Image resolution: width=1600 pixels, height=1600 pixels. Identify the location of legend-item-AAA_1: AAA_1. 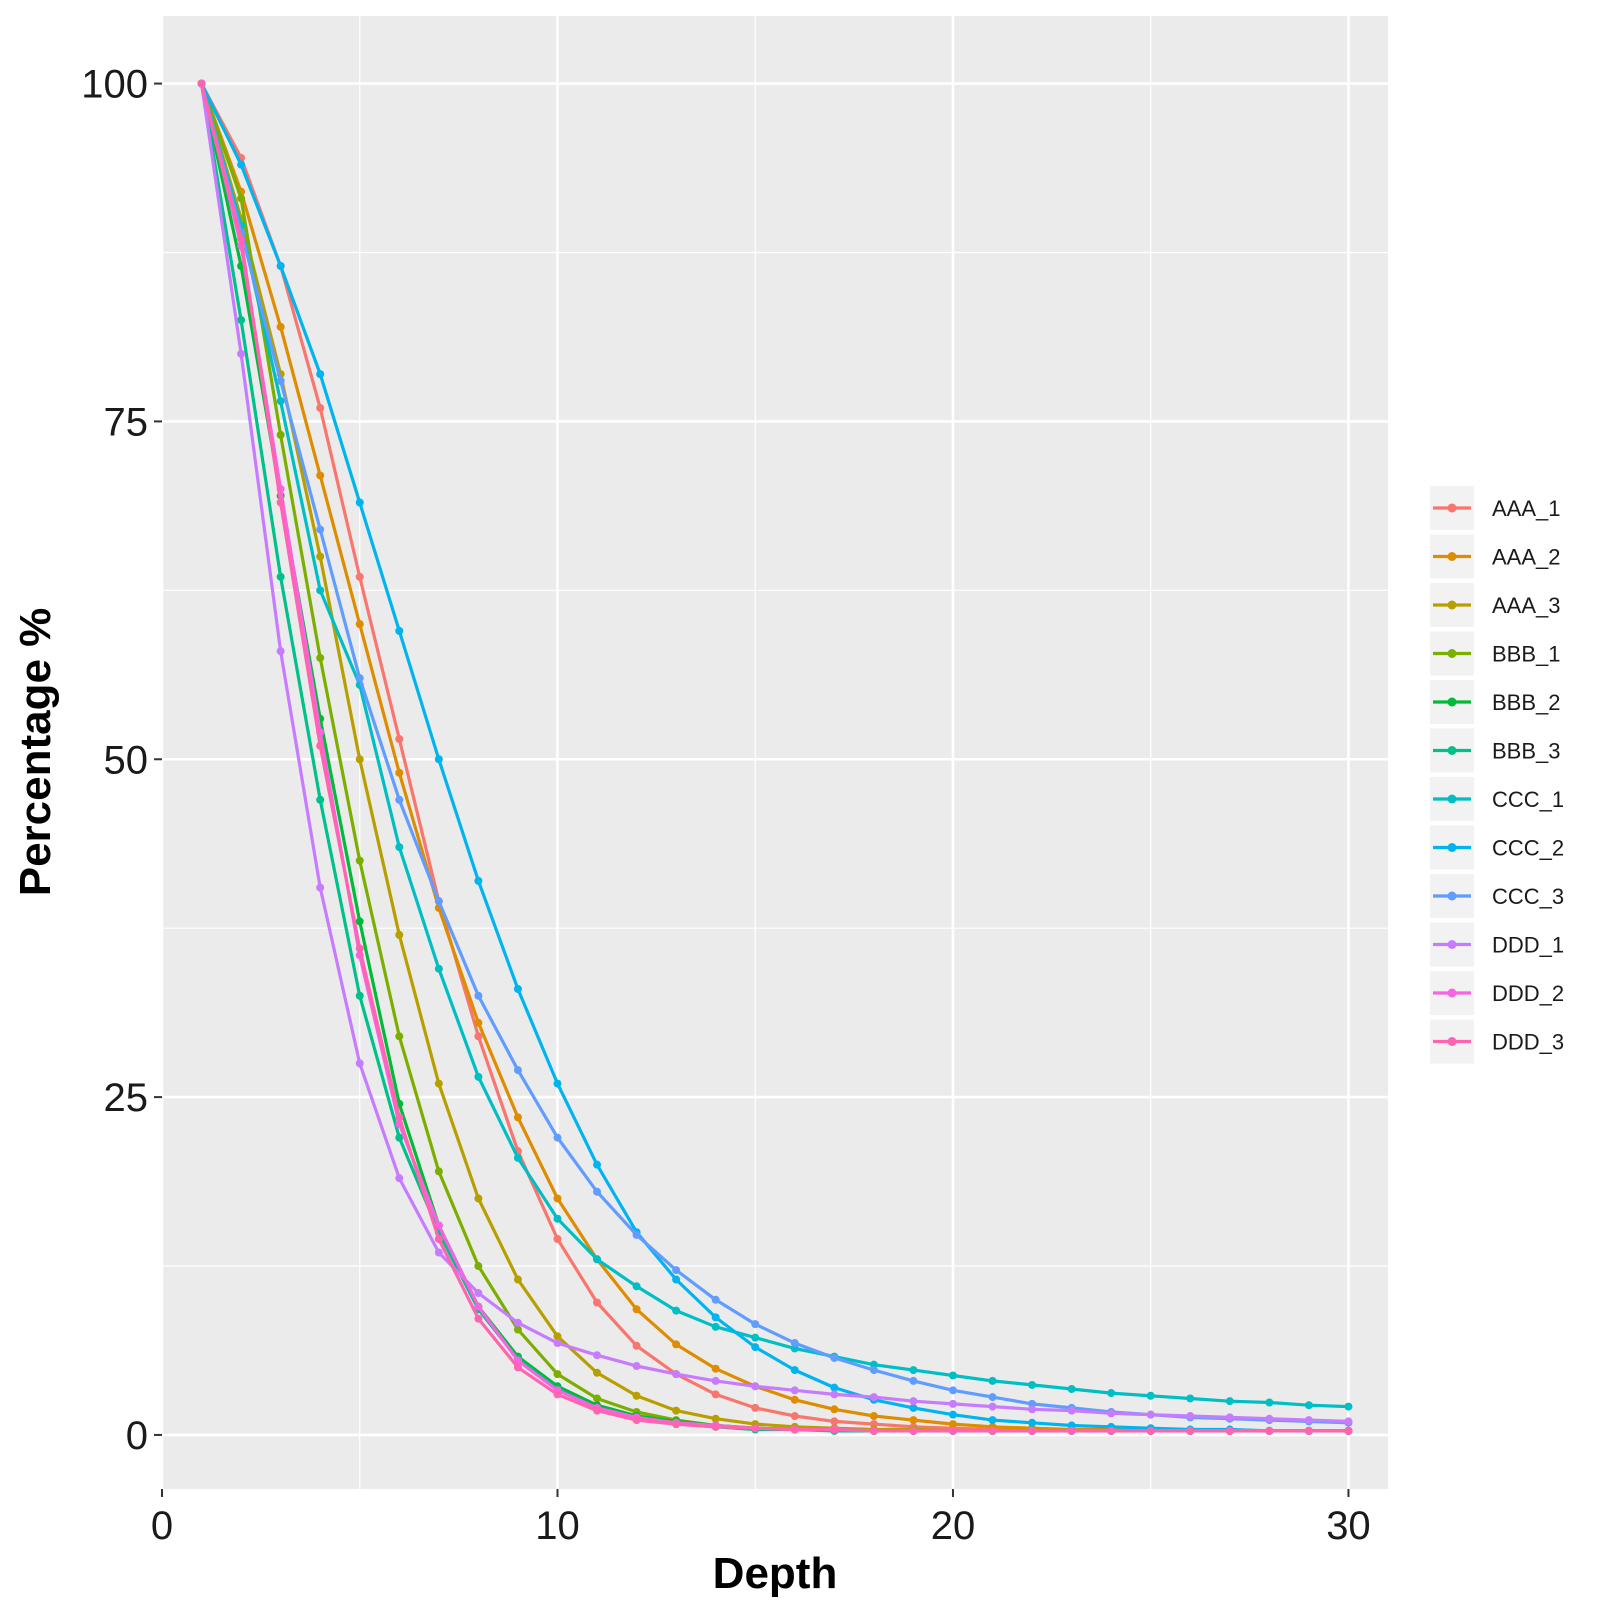
(1495, 508).